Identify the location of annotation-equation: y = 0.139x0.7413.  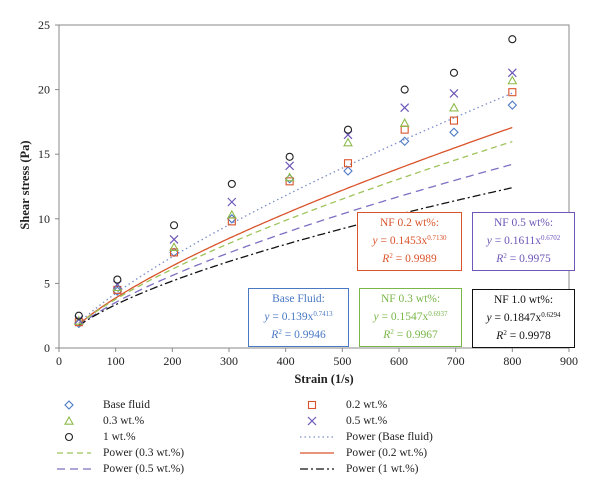
(298, 316).